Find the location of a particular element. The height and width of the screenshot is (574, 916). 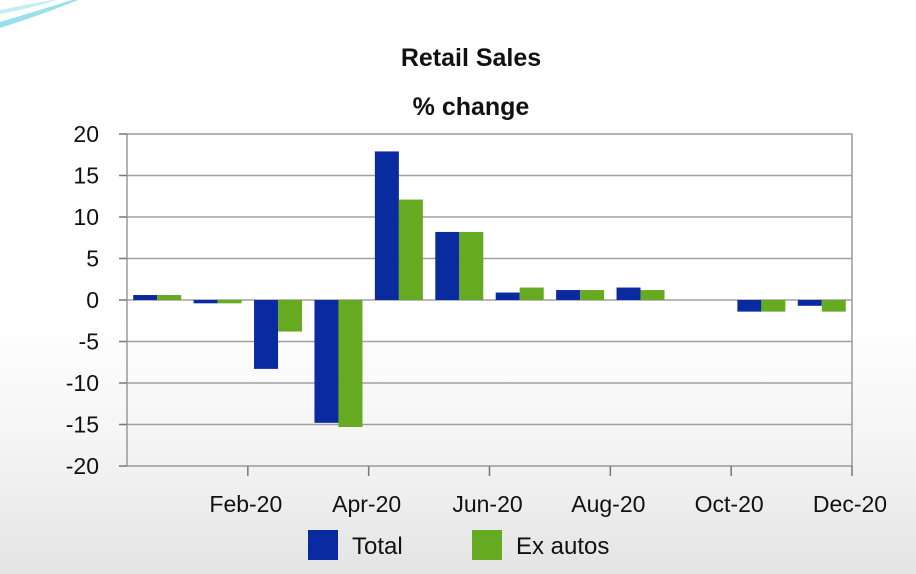

chart-title: Retail Sales is located at coordinates (471, 58).